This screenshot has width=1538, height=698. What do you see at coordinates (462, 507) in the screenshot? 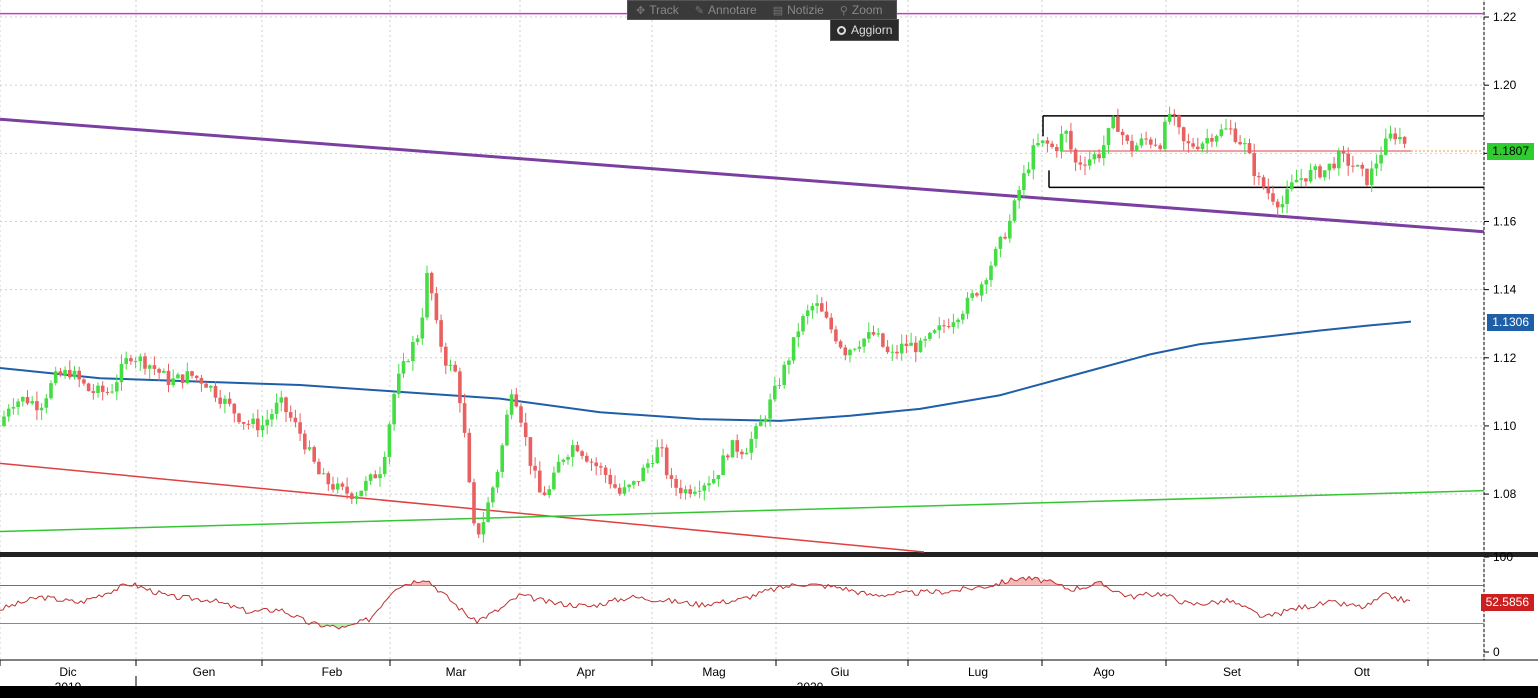
I see `trendline` at bounding box center [462, 507].